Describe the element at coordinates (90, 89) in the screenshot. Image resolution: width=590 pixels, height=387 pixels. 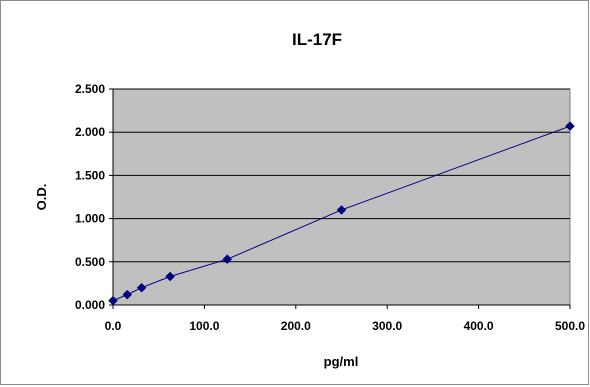
I see `y-tick-label: 2.500` at that location.